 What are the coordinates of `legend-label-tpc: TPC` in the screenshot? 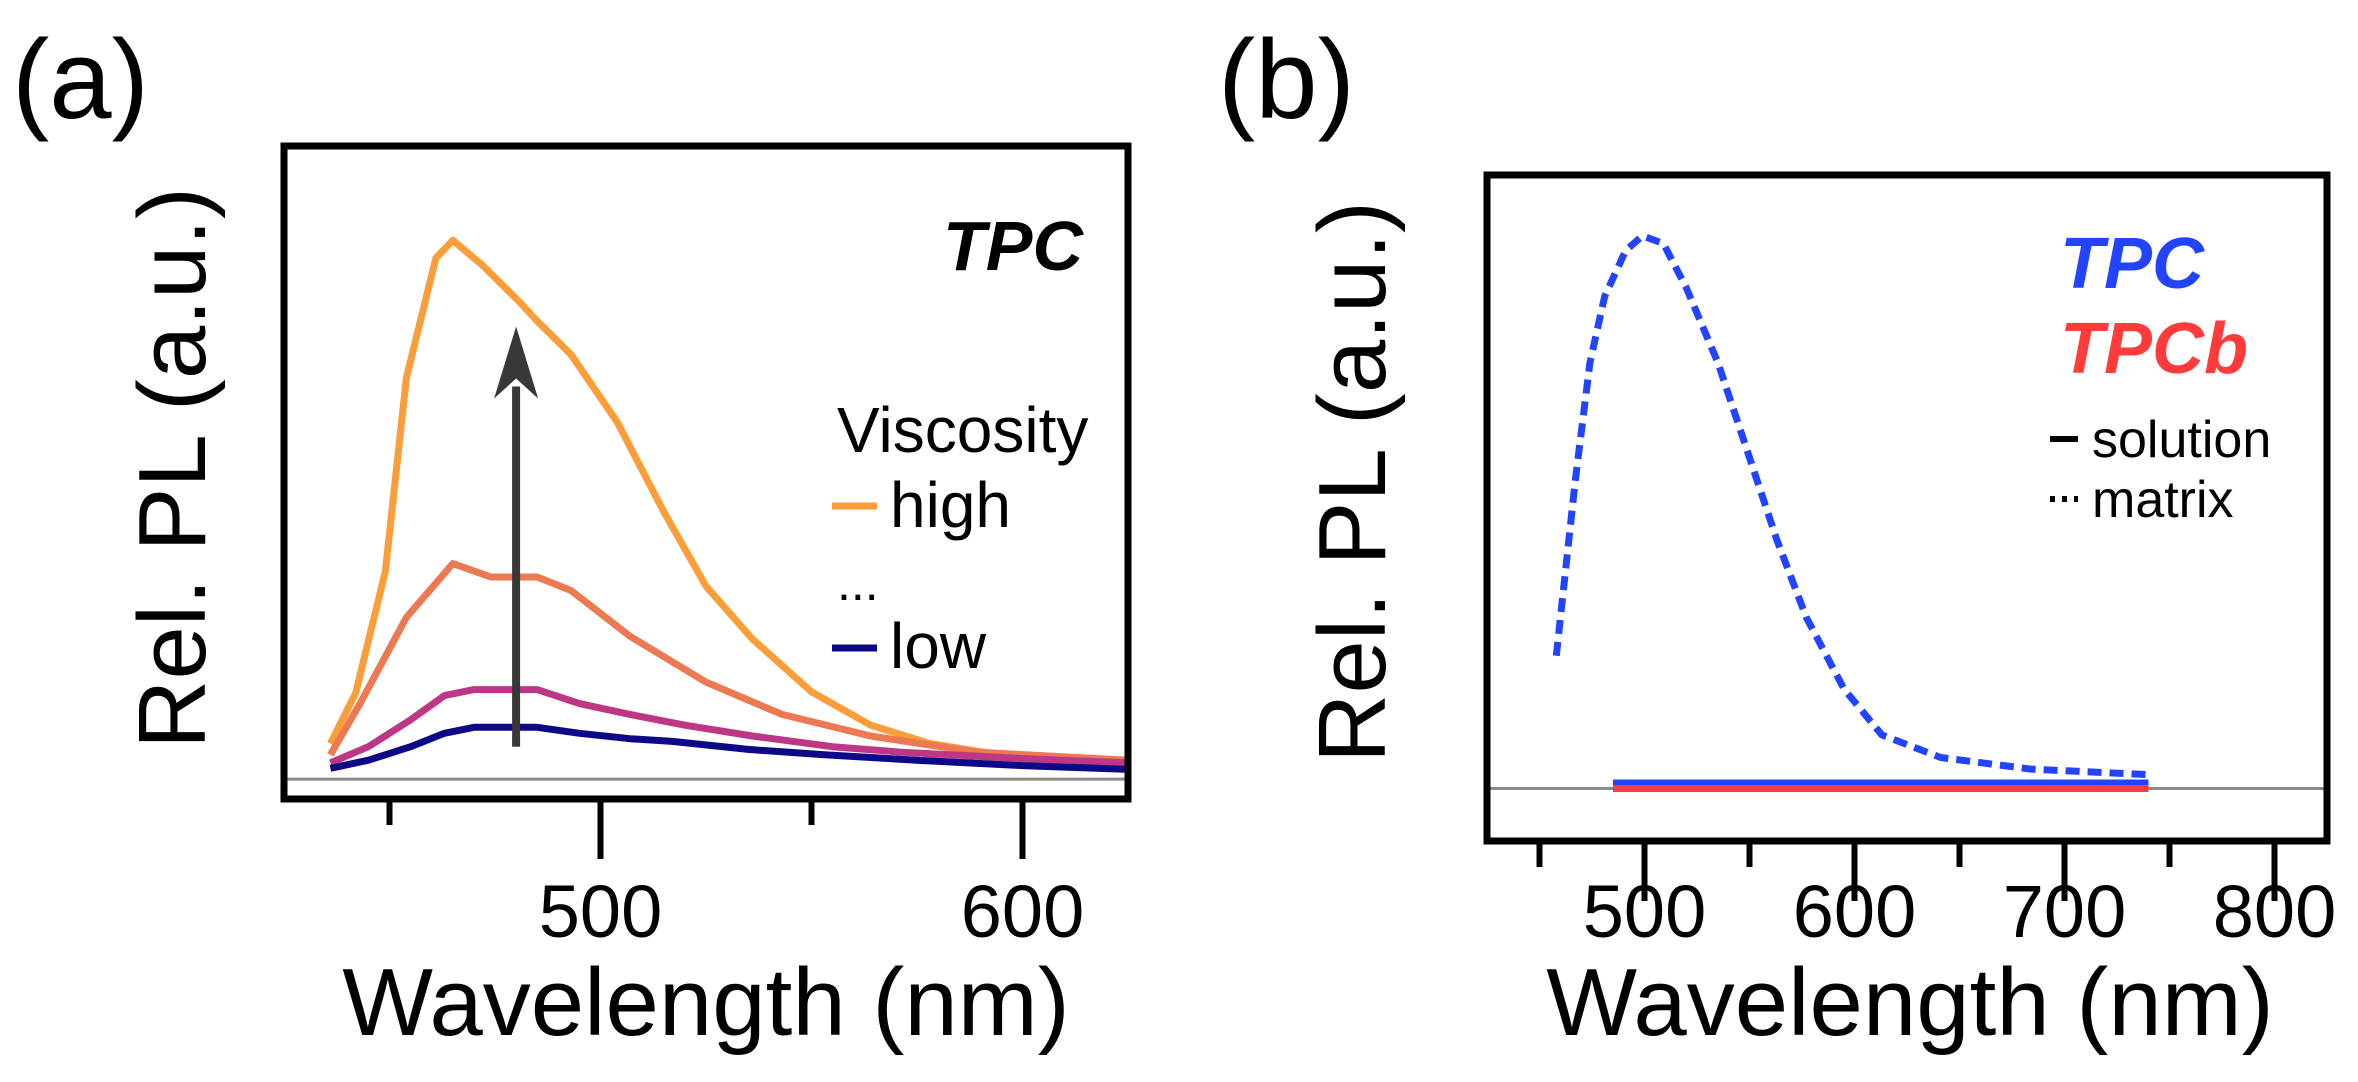 It's located at (2132, 264).